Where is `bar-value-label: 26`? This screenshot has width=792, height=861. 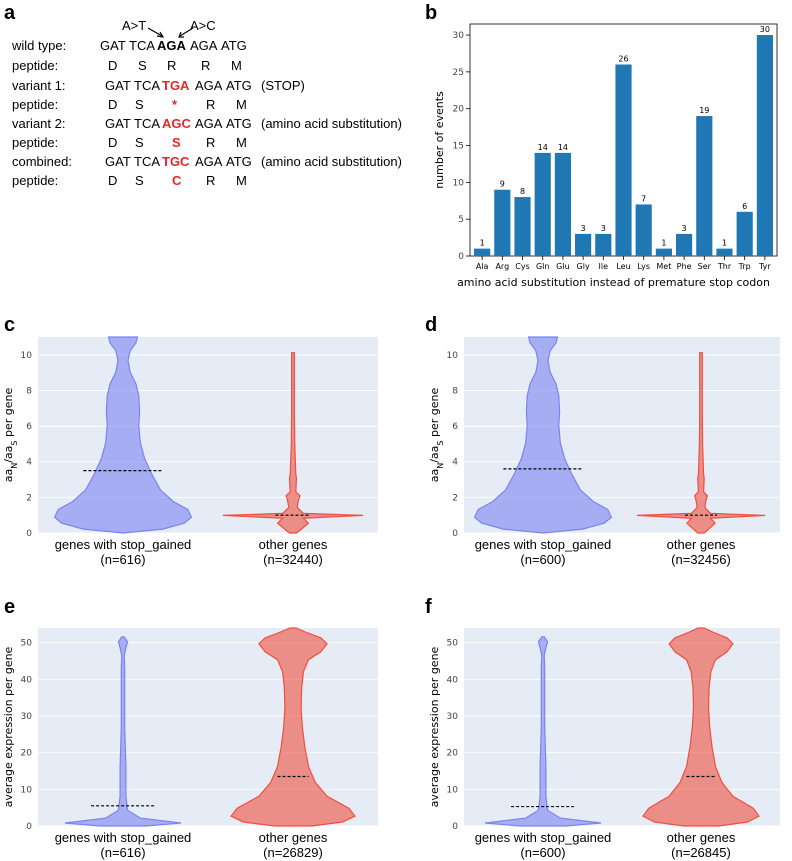 bar-value-label: 26 is located at coordinates (623, 59).